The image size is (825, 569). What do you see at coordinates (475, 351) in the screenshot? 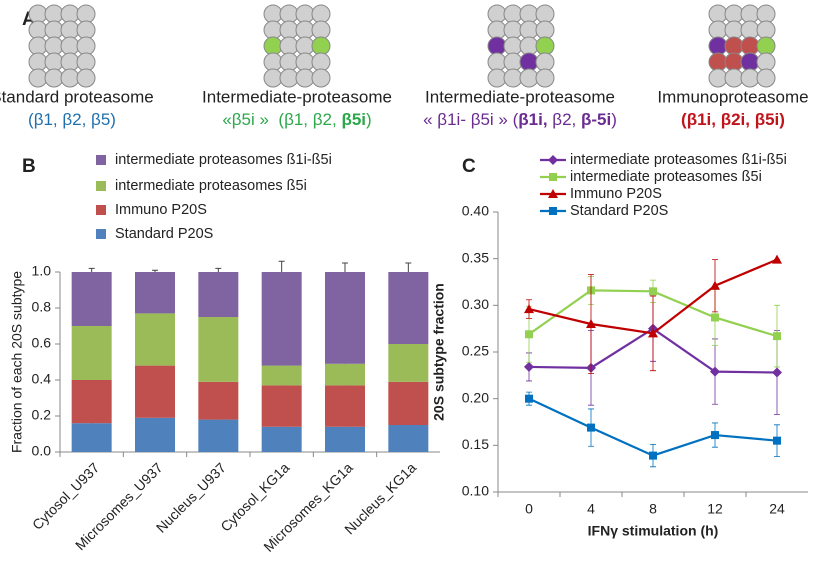
I see `y-tick-label: 0.25` at bounding box center [475, 351].